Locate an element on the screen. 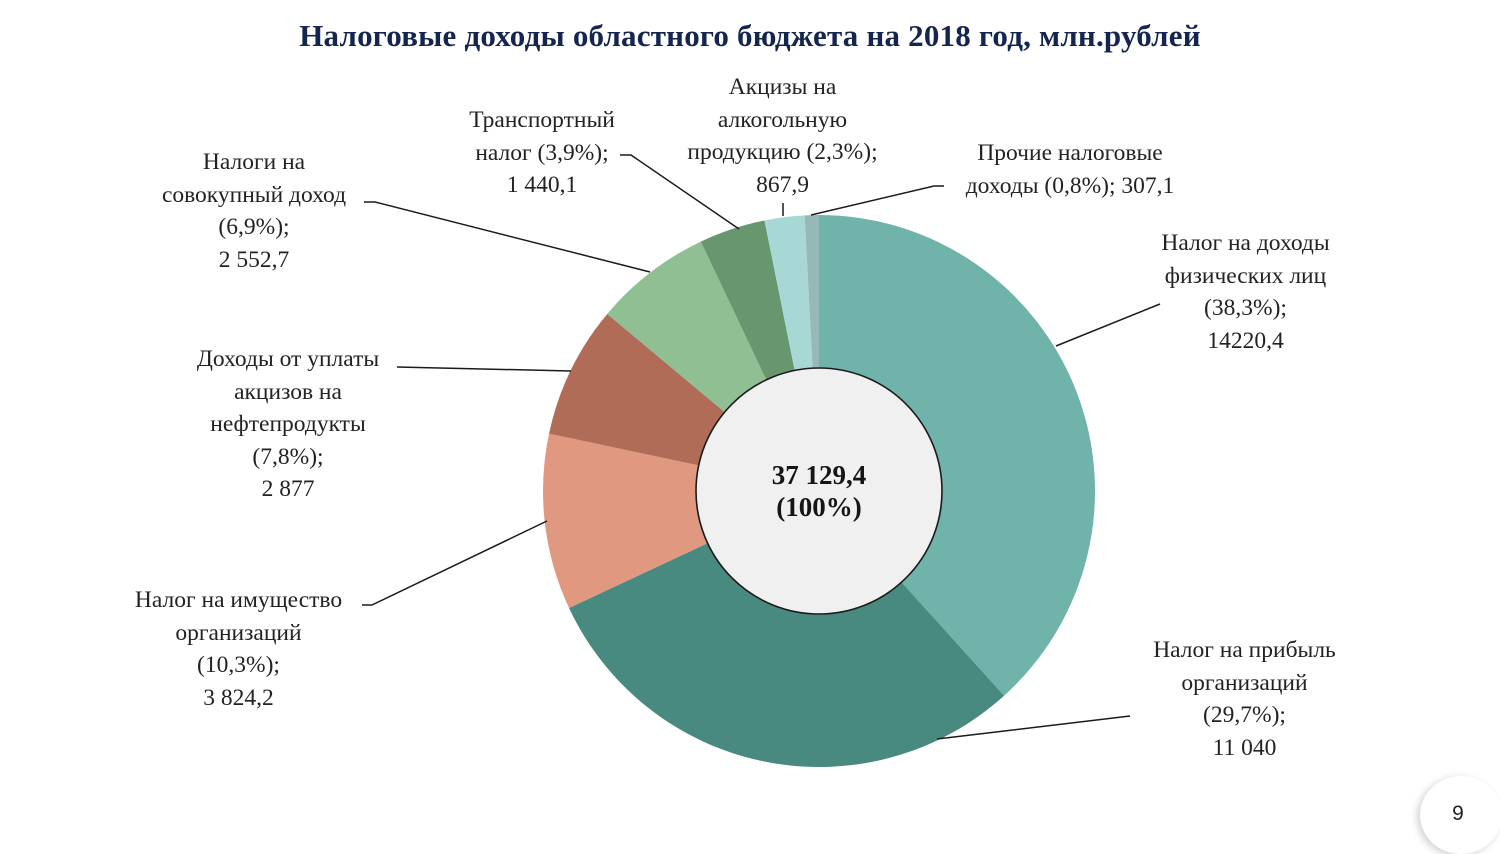 The image size is (1500, 854). label-text: Налог на доходы is located at coordinates (1245, 243).